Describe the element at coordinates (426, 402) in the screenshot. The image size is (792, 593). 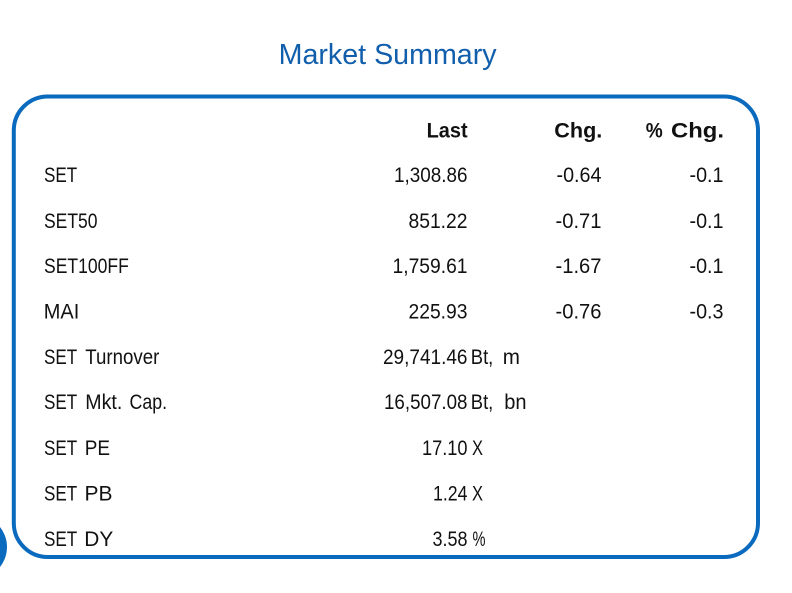
I see `svg-text: 16,507.08` at that location.